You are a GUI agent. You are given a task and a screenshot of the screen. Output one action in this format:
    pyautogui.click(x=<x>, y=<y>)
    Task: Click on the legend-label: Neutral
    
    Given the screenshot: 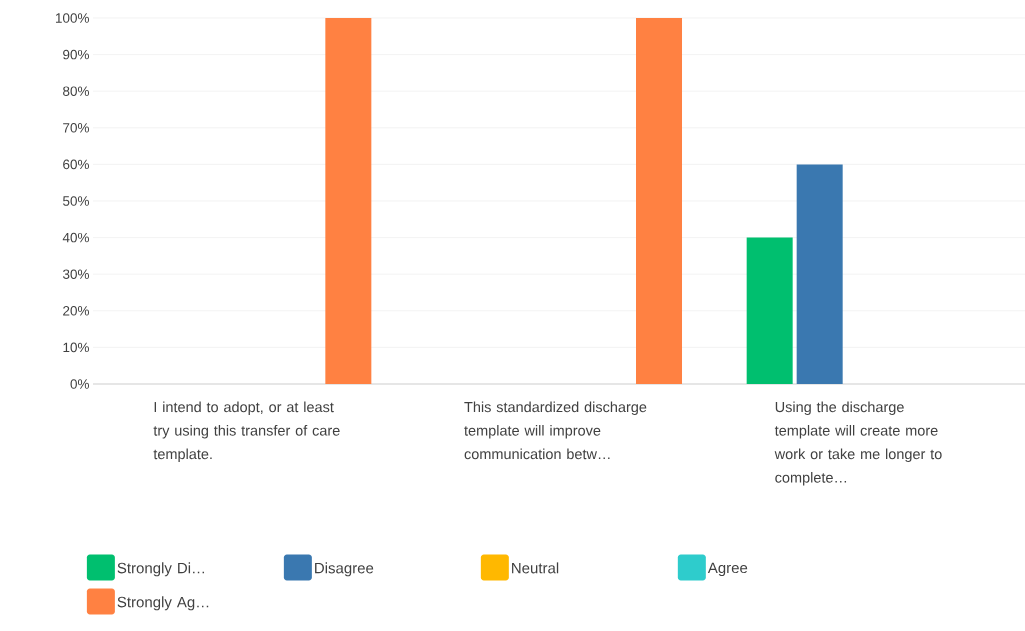 What is the action you would take?
    pyautogui.click(x=535, y=568)
    